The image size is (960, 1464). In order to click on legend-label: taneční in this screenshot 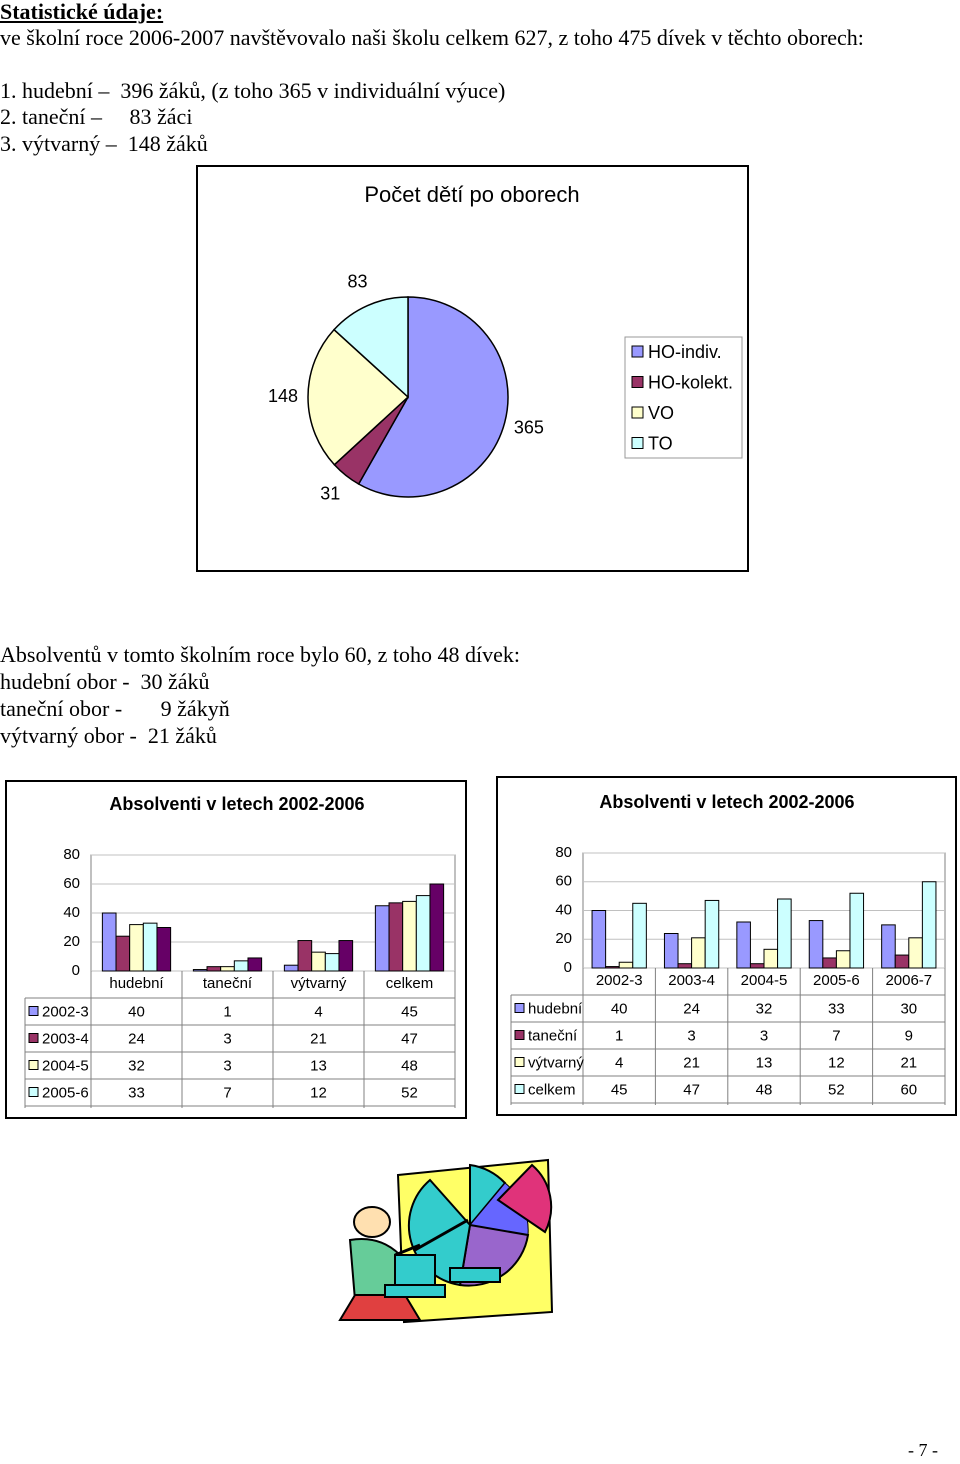, I will do `click(553, 1035)`.